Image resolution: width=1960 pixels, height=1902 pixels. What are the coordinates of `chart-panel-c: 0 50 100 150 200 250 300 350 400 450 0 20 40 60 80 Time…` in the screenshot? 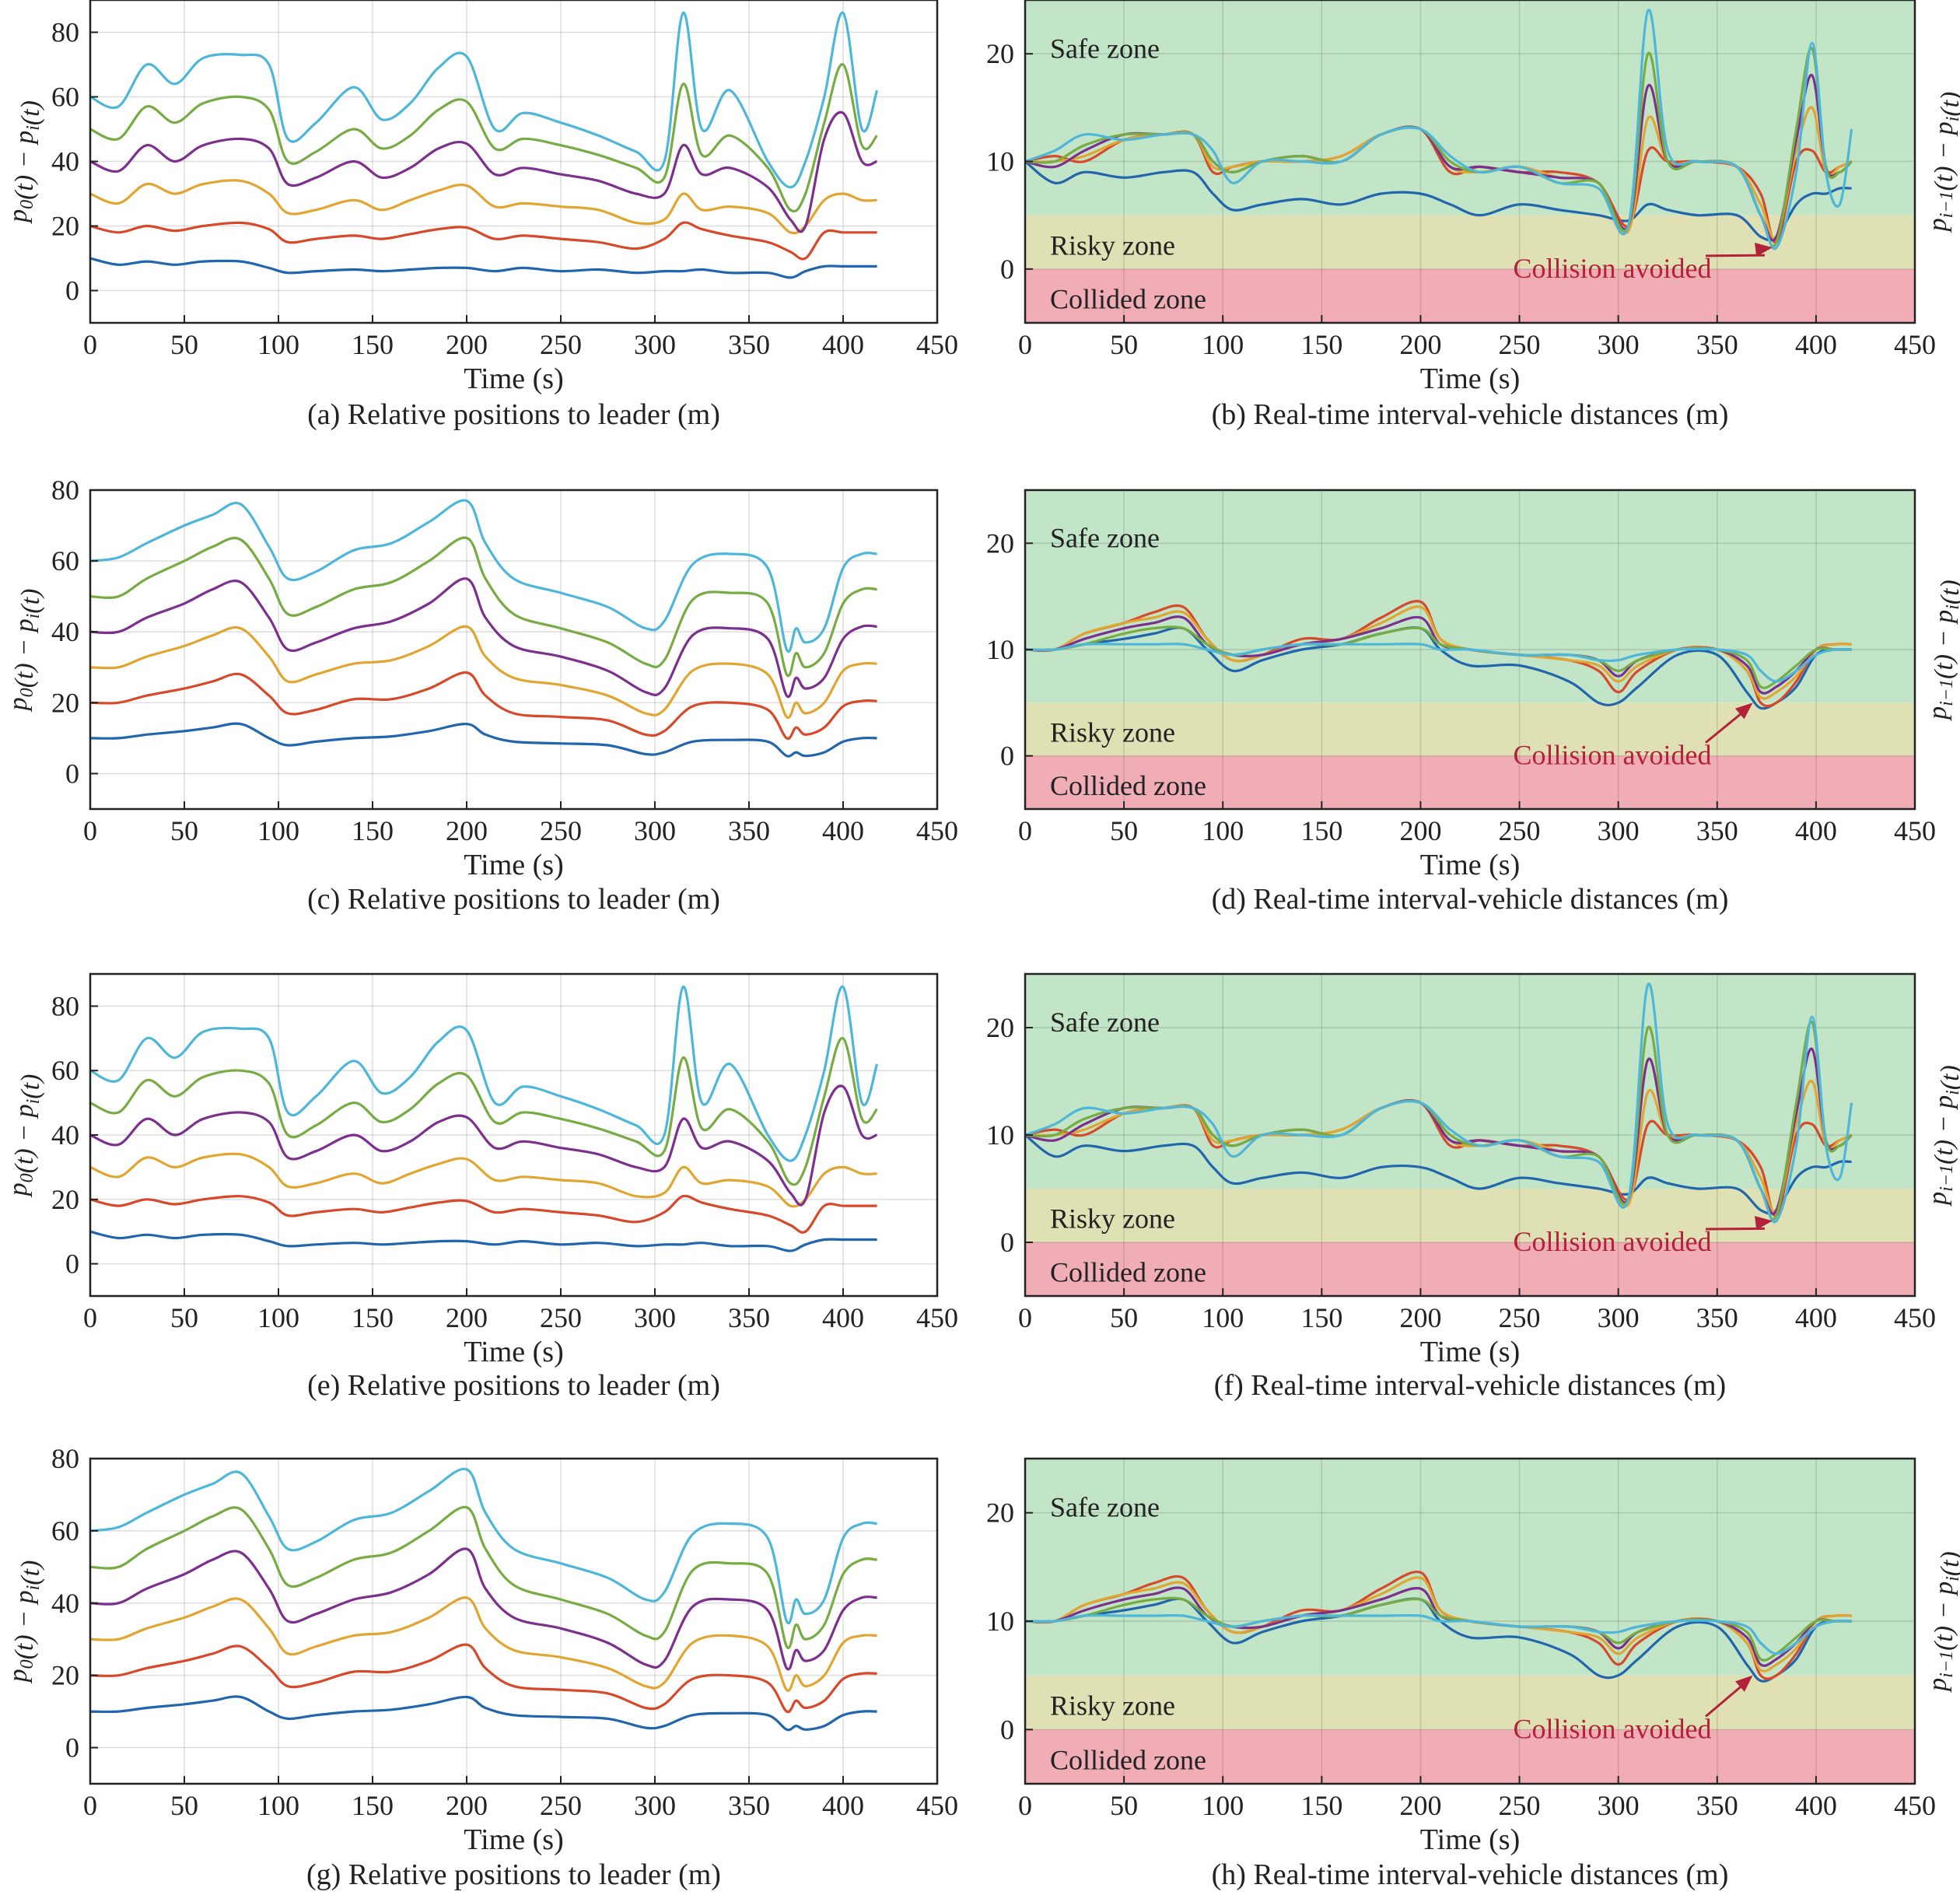 It's located at (481, 695).